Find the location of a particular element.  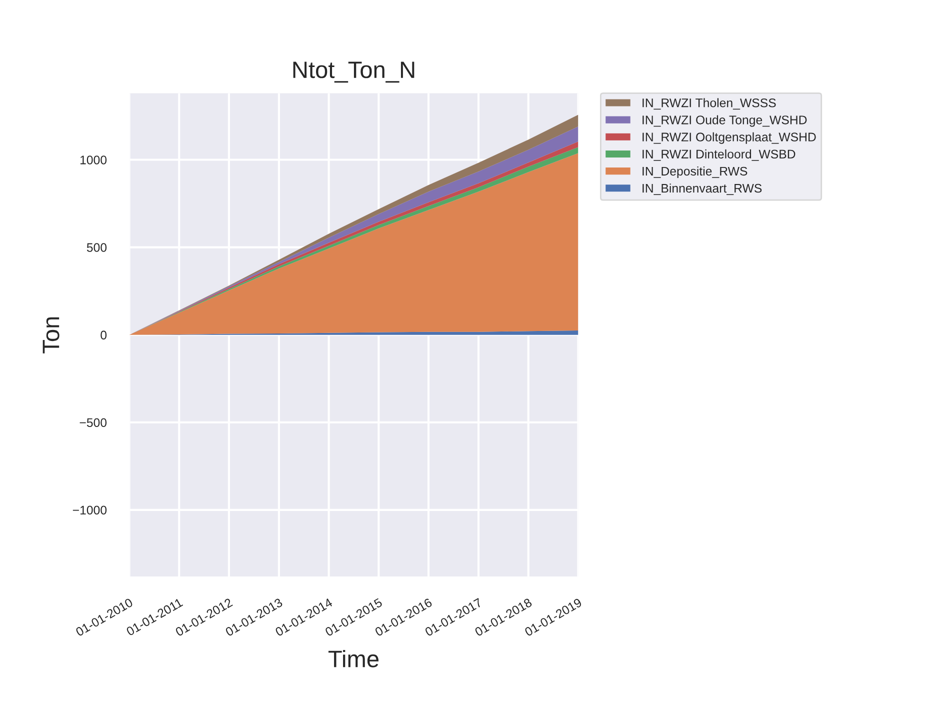

y-tick-label: 1000 is located at coordinates (93, 160).